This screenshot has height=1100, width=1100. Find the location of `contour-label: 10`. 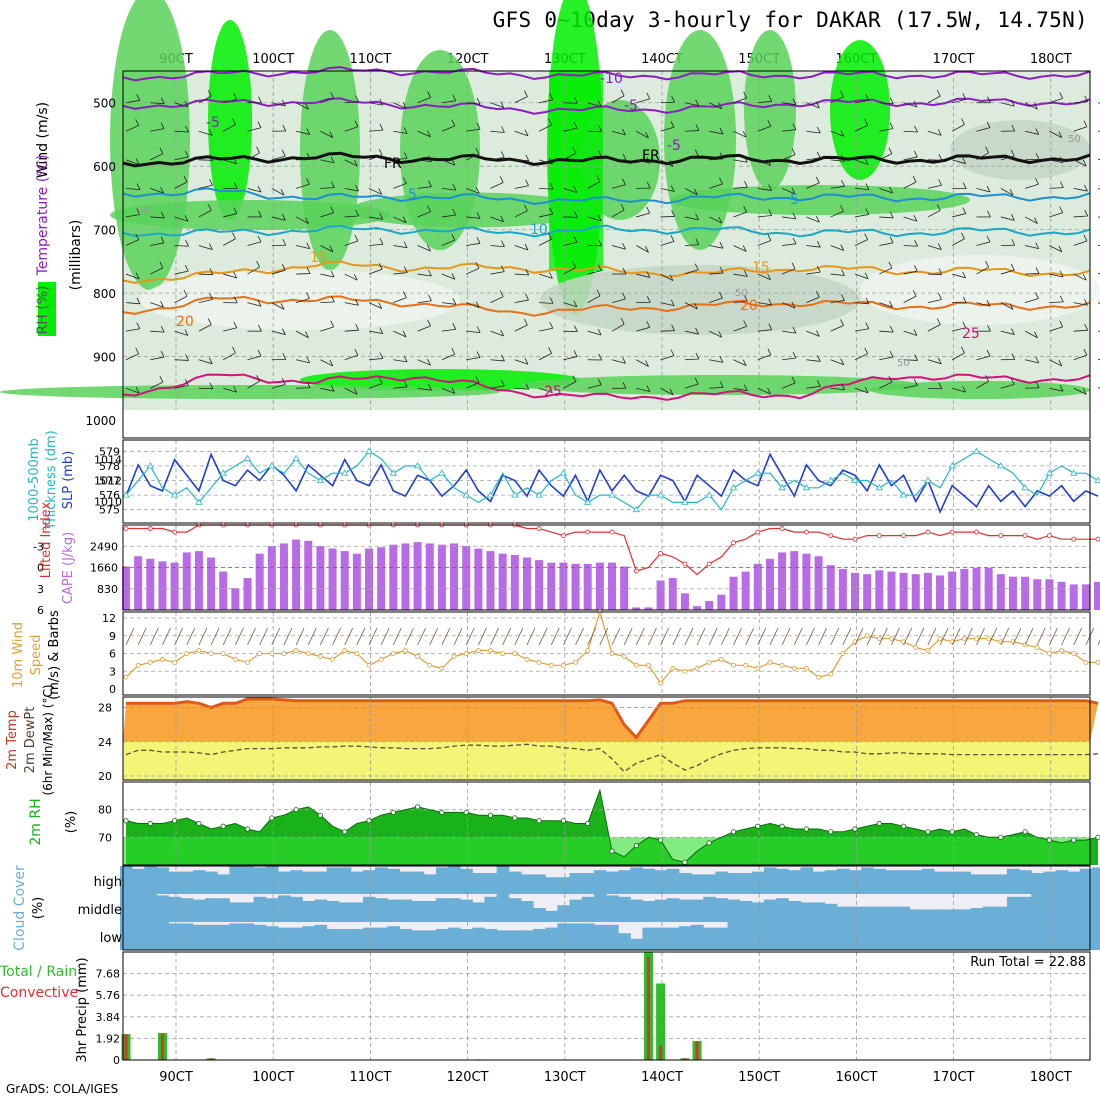

contour-label: 10 is located at coordinates (539, 230).